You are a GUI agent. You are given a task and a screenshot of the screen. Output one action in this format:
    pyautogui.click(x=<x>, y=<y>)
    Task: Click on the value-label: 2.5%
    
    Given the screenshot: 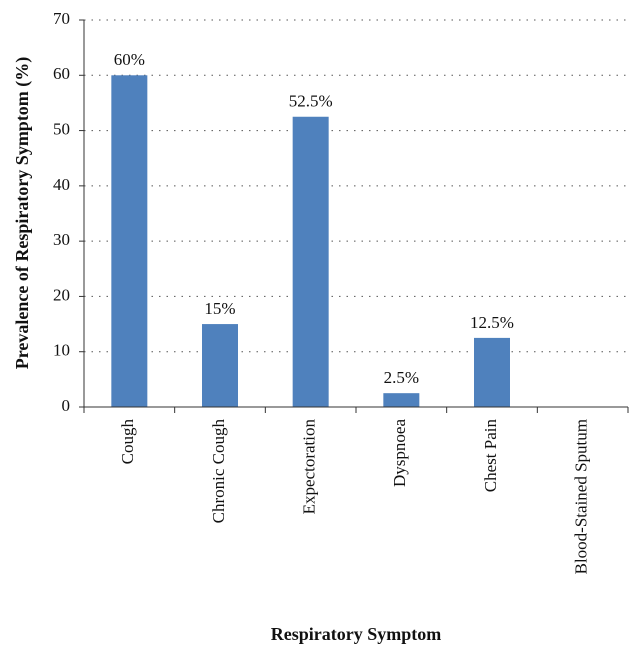 What is the action you would take?
    pyautogui.click(x=401, y=377)
    